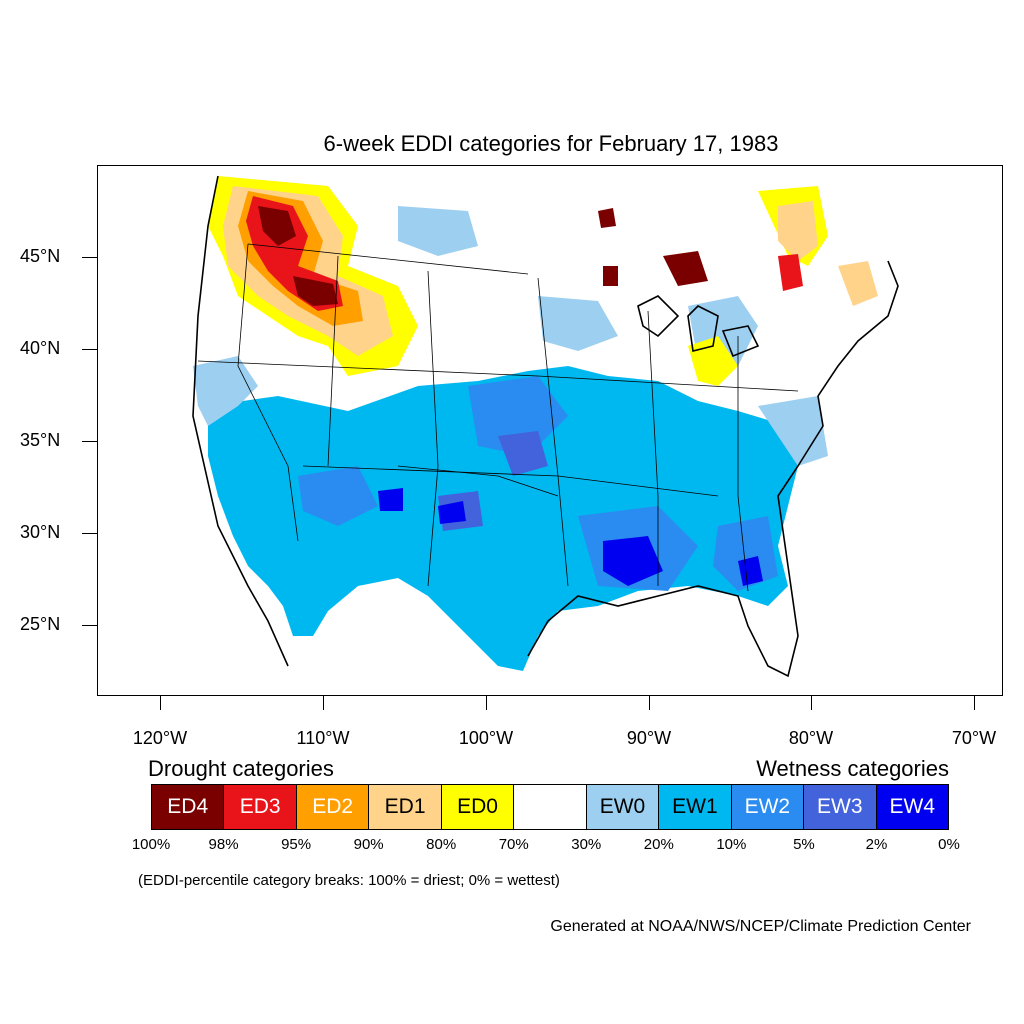 This screenshot has height=1024, width=1024. I want to click on lon-label-110w: 110°W, so click(323, 738).